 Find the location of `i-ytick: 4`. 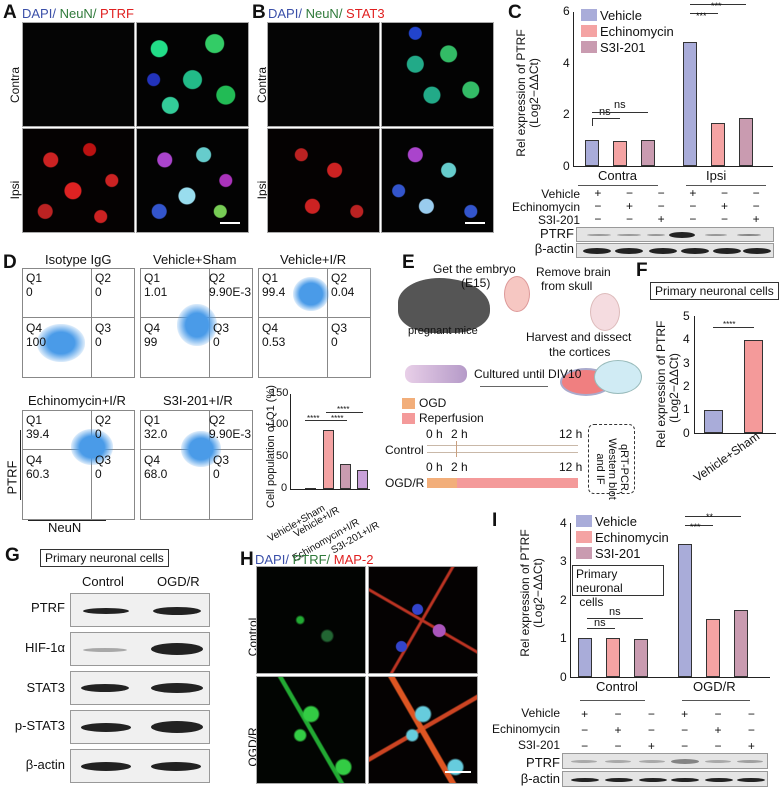

i-ytick: 4 is located at coordinates (563, 523).